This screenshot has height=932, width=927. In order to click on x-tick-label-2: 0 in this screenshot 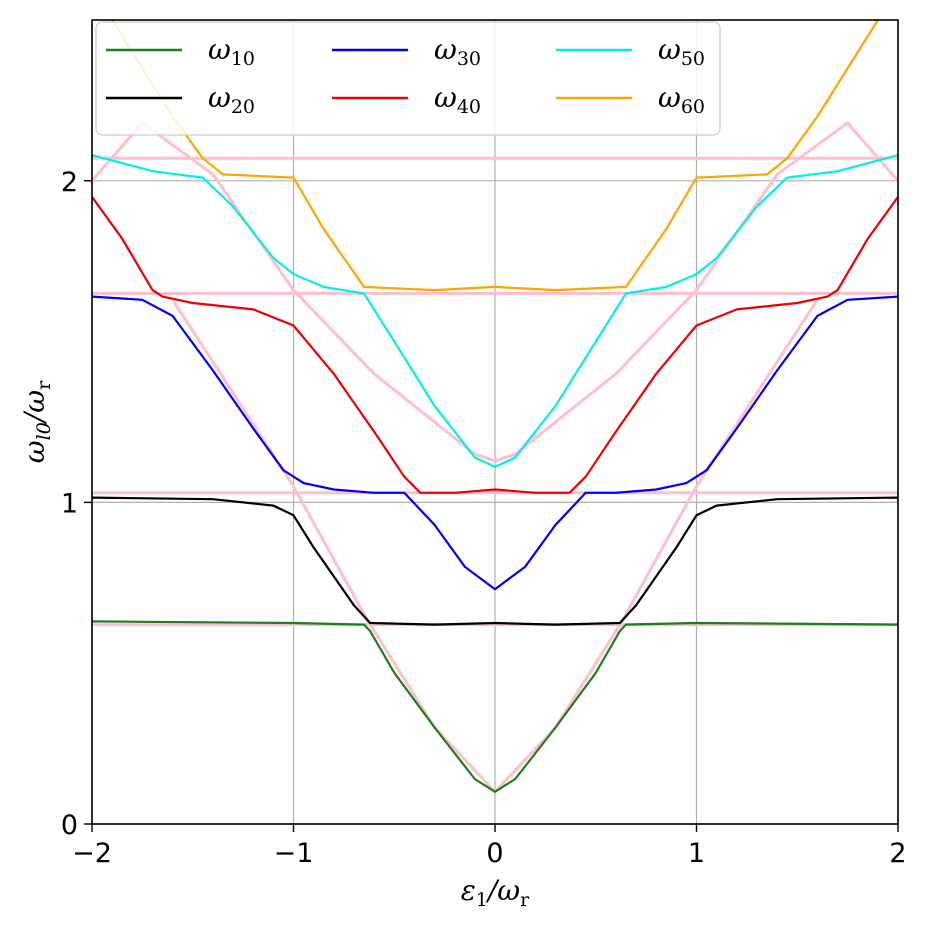, I will do `click(494, 853)`.